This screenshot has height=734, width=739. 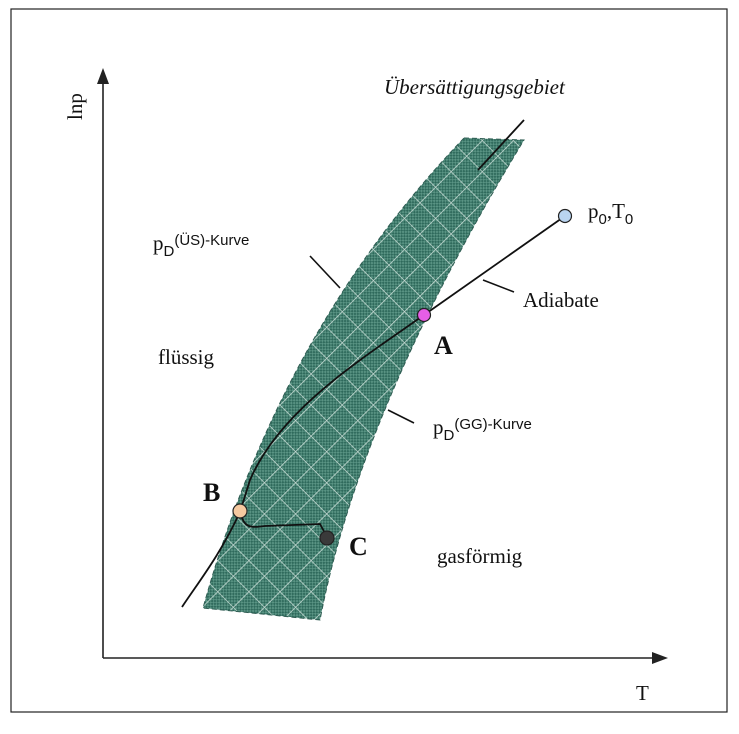 What do you see at coordinates (211, 492) in the screenshot?
I see `point-b-label: B` at bounding box center [211, 492].